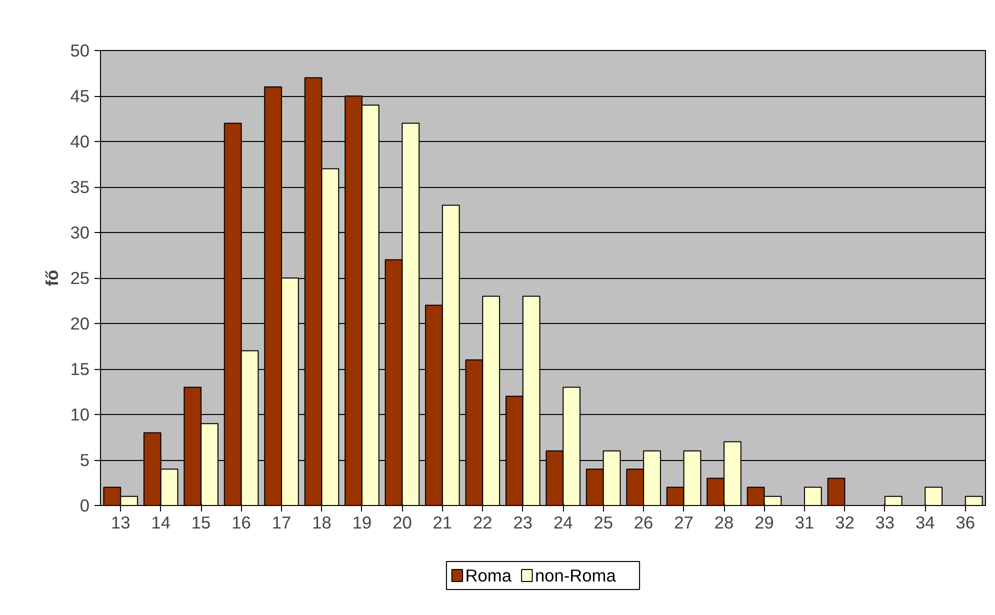  Describe the element at coordinates (85, 506) in the screenshot. I see `y-tick-label: 0` at that location.